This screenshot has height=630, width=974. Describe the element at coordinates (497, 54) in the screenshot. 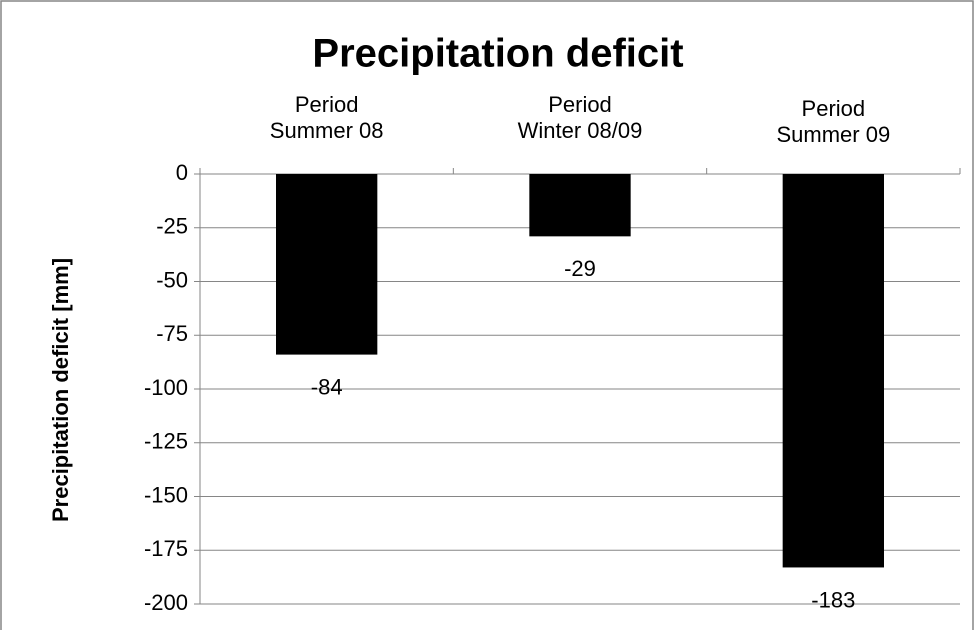

I see `chart-title: Precipitation deficit` at that location.